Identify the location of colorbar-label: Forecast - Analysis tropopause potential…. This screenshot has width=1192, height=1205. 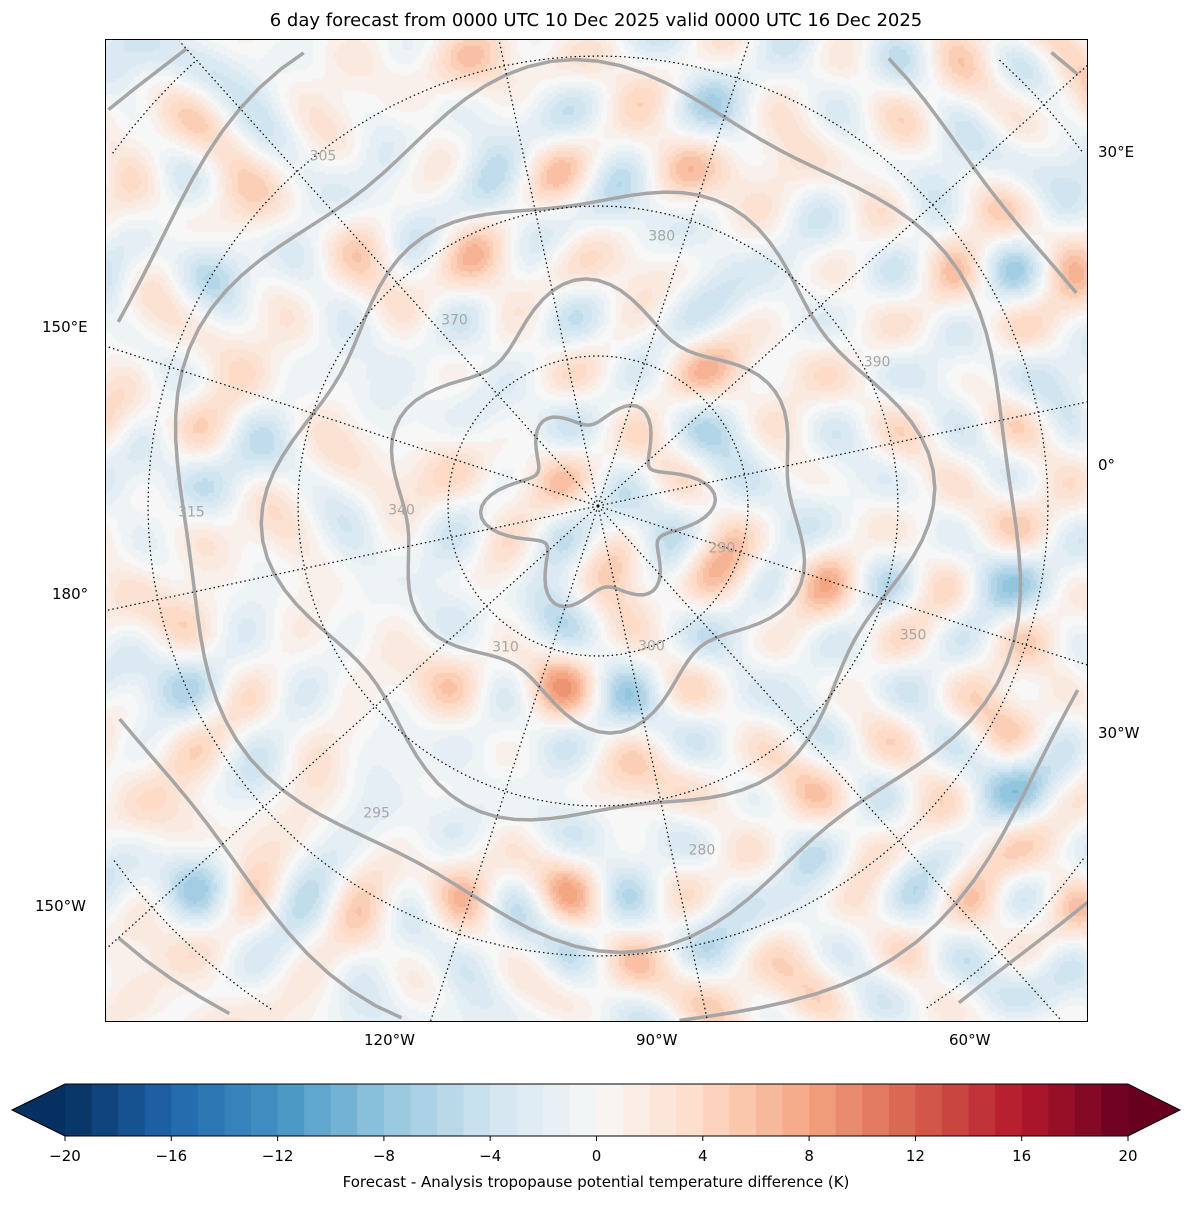
(596, 1182).